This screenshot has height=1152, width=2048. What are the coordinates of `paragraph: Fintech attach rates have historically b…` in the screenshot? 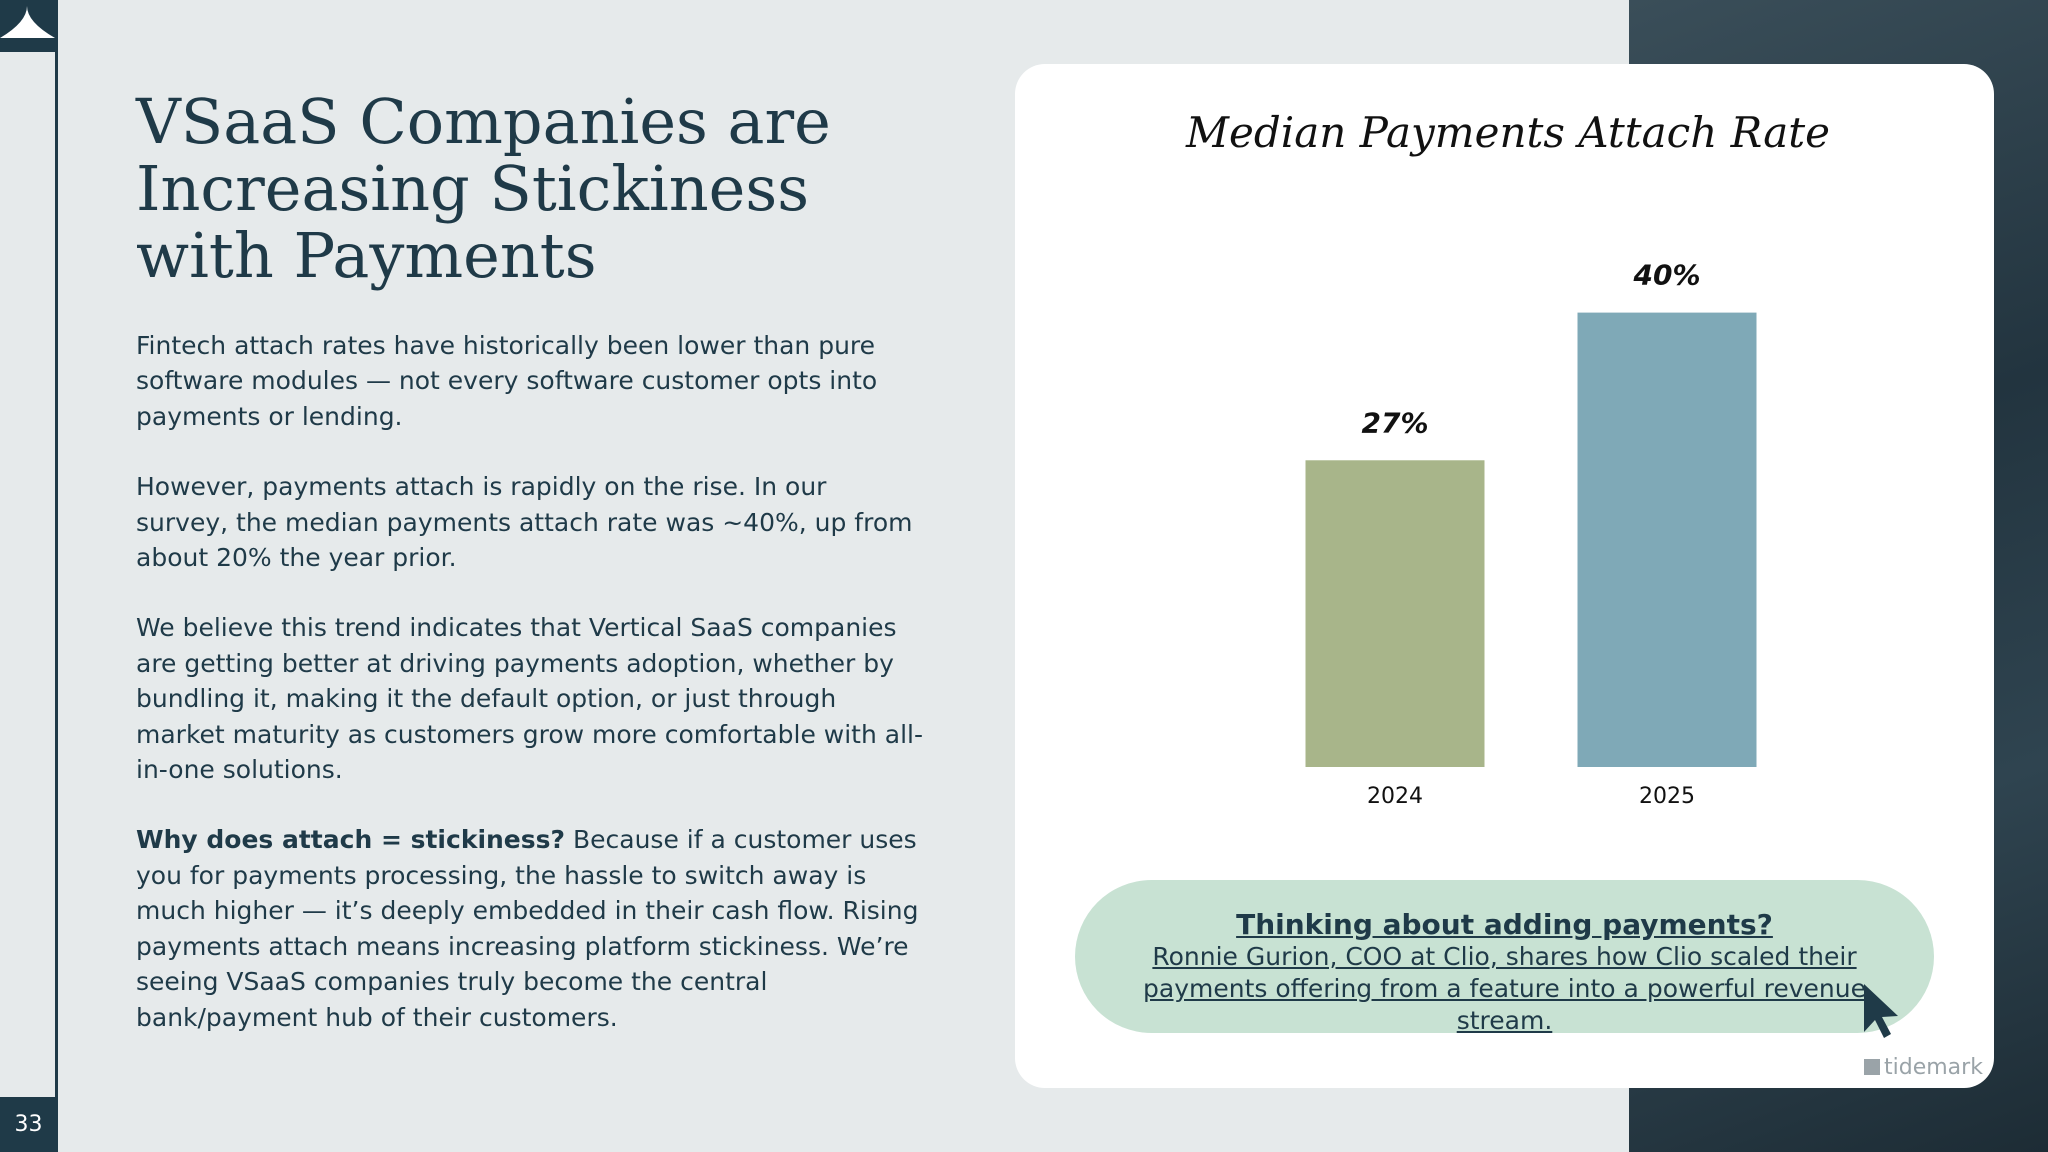 It's located at (507, 381).